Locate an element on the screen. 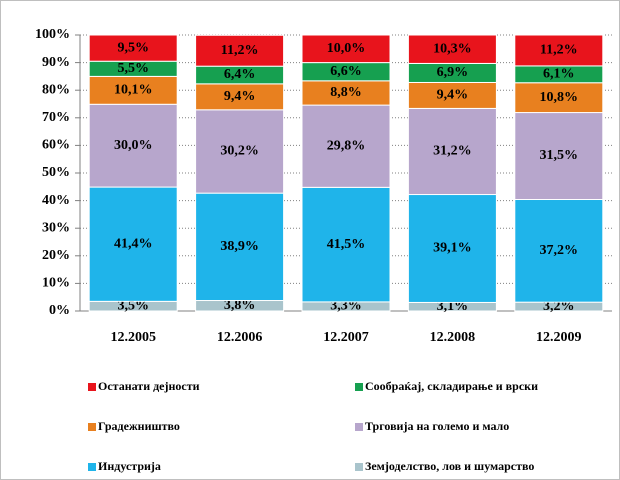  x-tick-label: 12.2005 is located at coordinates (133, 337).